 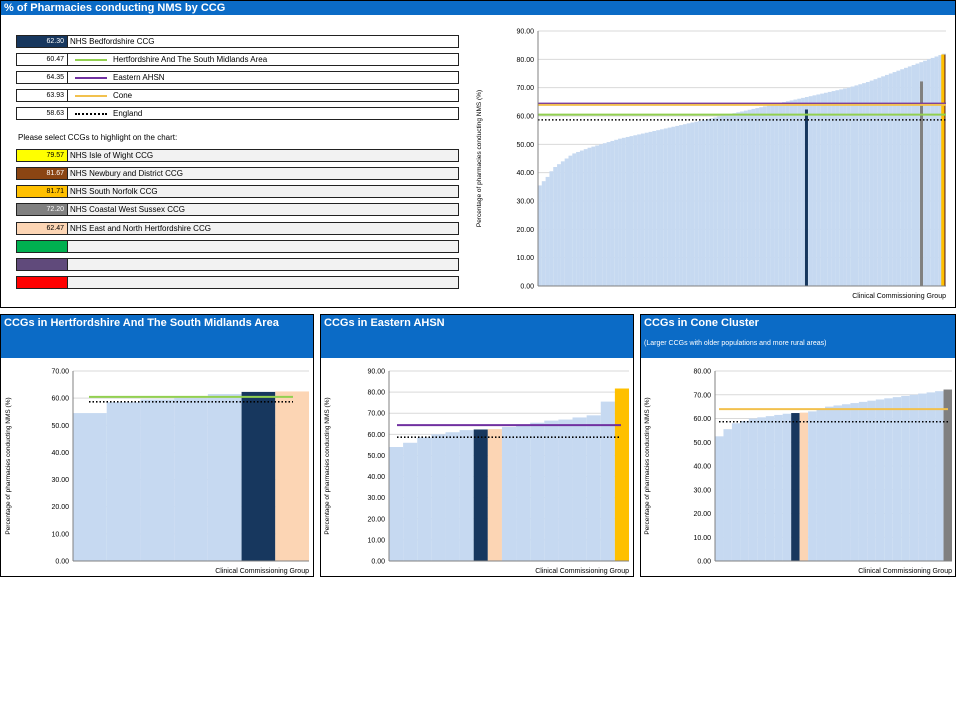 I want to click on highlighted-ccg-bar, so click(x=806, y=197).